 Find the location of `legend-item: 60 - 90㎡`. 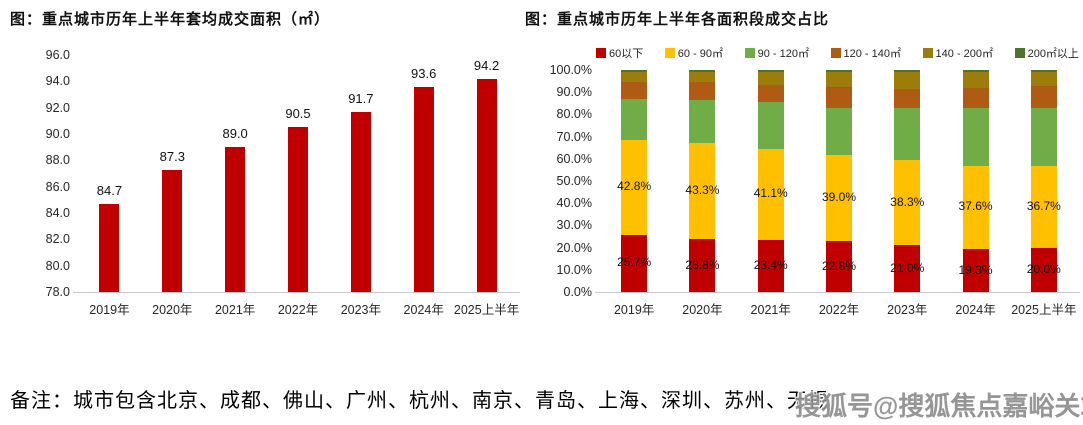

legend-item: 60 - 90㎡ is located at coordinates (694, 53).